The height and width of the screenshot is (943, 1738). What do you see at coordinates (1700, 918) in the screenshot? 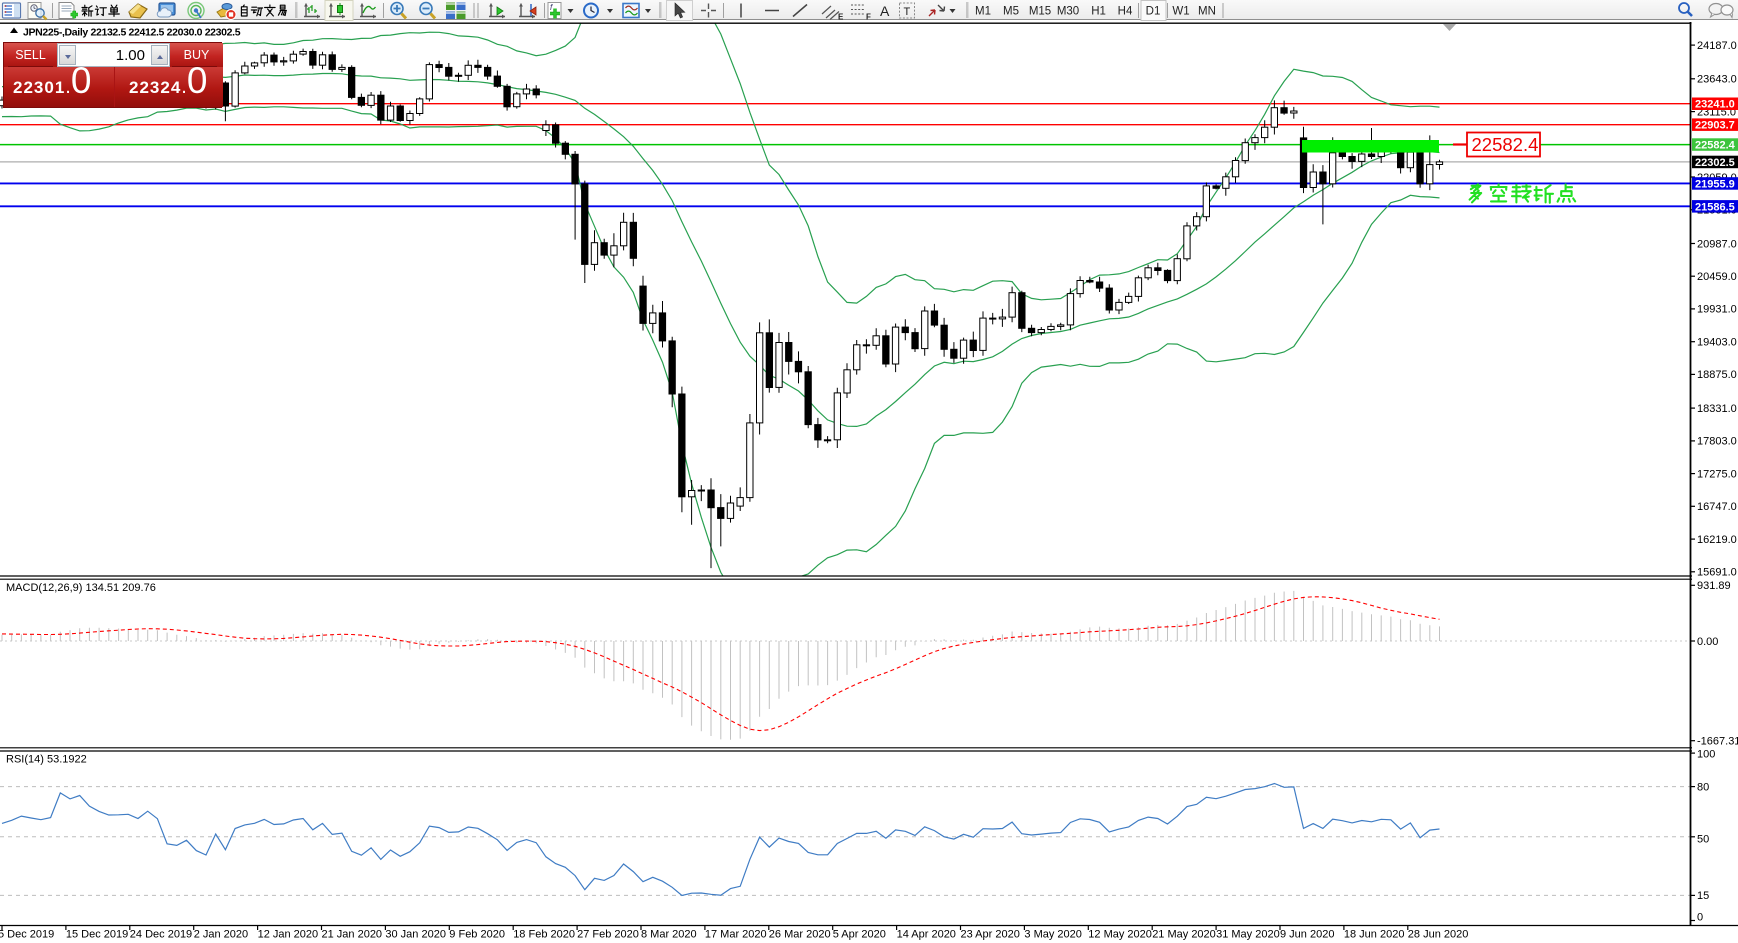
I see `svg-text: 0` at bounding box center [1700, 918].